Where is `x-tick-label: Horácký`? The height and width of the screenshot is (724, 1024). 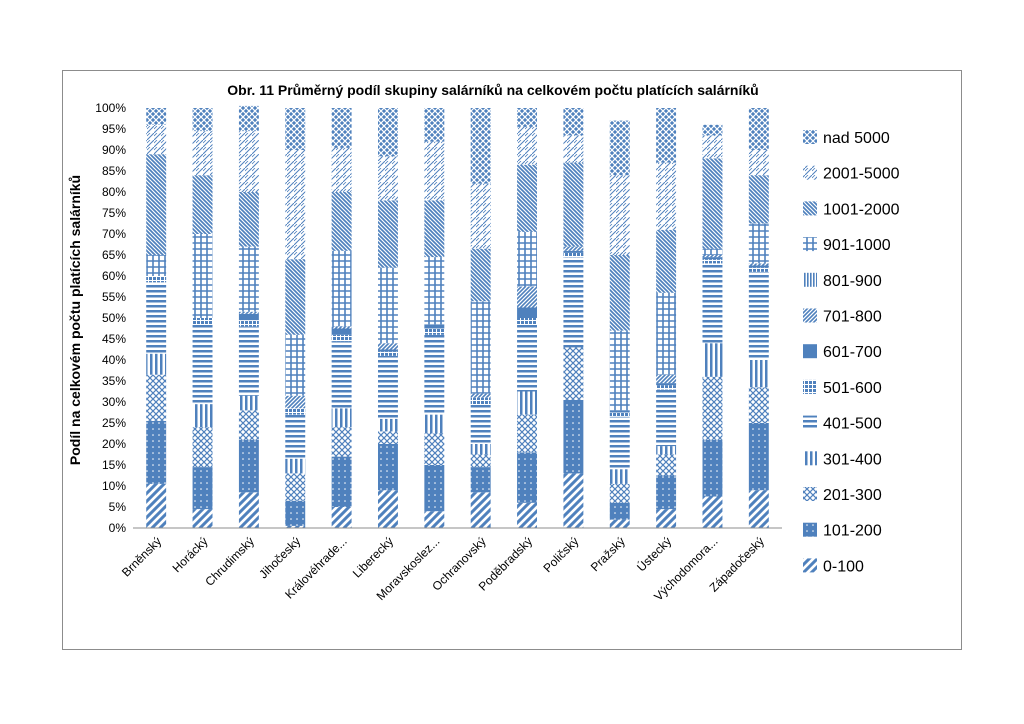 x-tick-label: Horácký is located at coordinates (190, 554).